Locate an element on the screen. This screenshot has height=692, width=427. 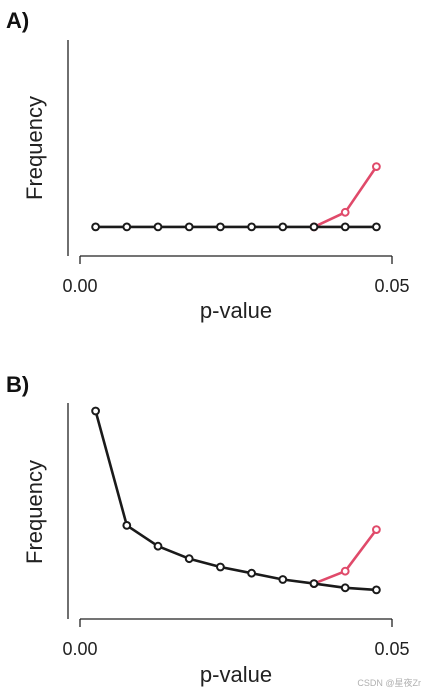
panel-b-x-tick-label-0: 0.00 is located at coordinates (79, 649).